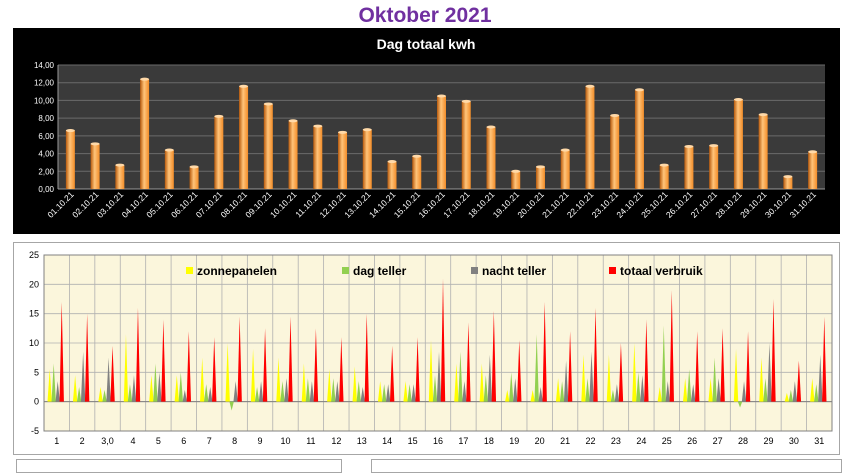 The height and width of the screenshot is (473, 850). What do you see at coordinates (661, 271) in the screenshot?
I see `legend-label: totaal verbruik` at bounding box center [661, 271].